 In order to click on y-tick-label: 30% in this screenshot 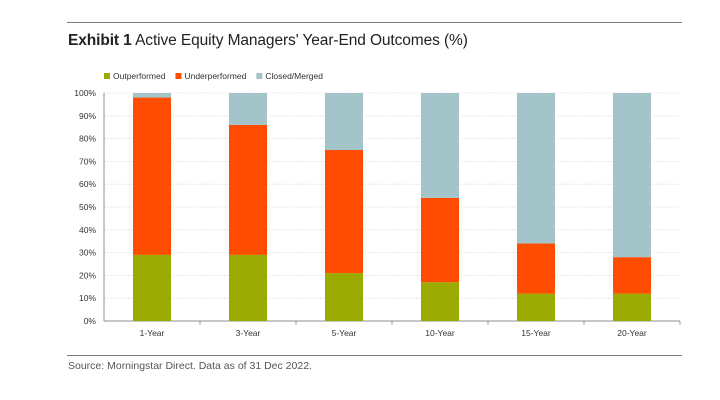, I will do `click(87, 253)`.